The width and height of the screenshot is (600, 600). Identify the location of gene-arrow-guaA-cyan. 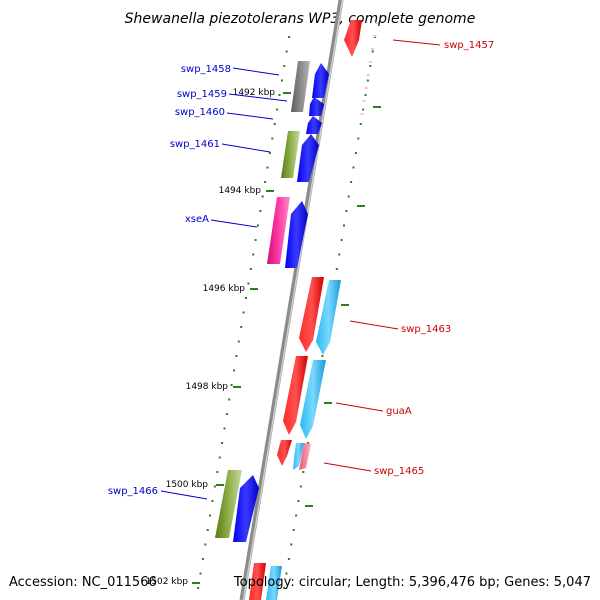
(313, 399).